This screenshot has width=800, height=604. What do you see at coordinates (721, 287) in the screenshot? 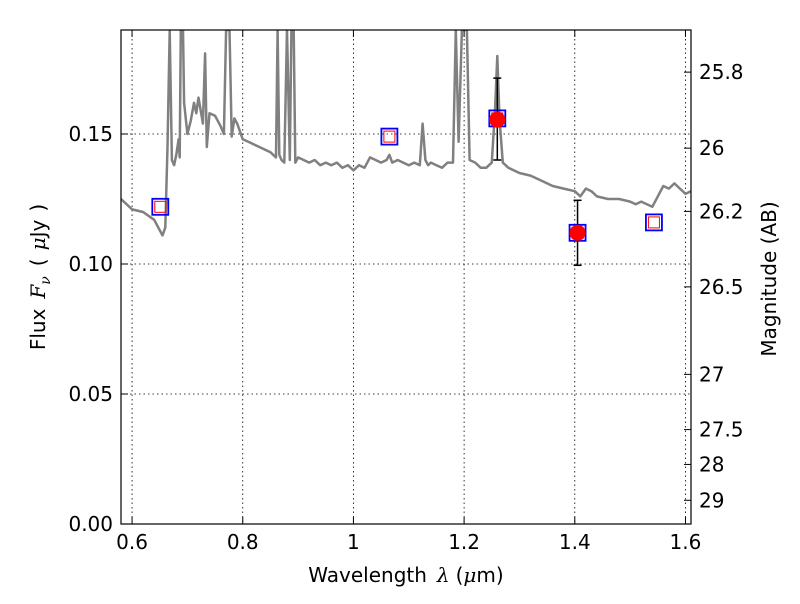
I see `y2-tick-label: 26.5` at bounding box center [721, 287].